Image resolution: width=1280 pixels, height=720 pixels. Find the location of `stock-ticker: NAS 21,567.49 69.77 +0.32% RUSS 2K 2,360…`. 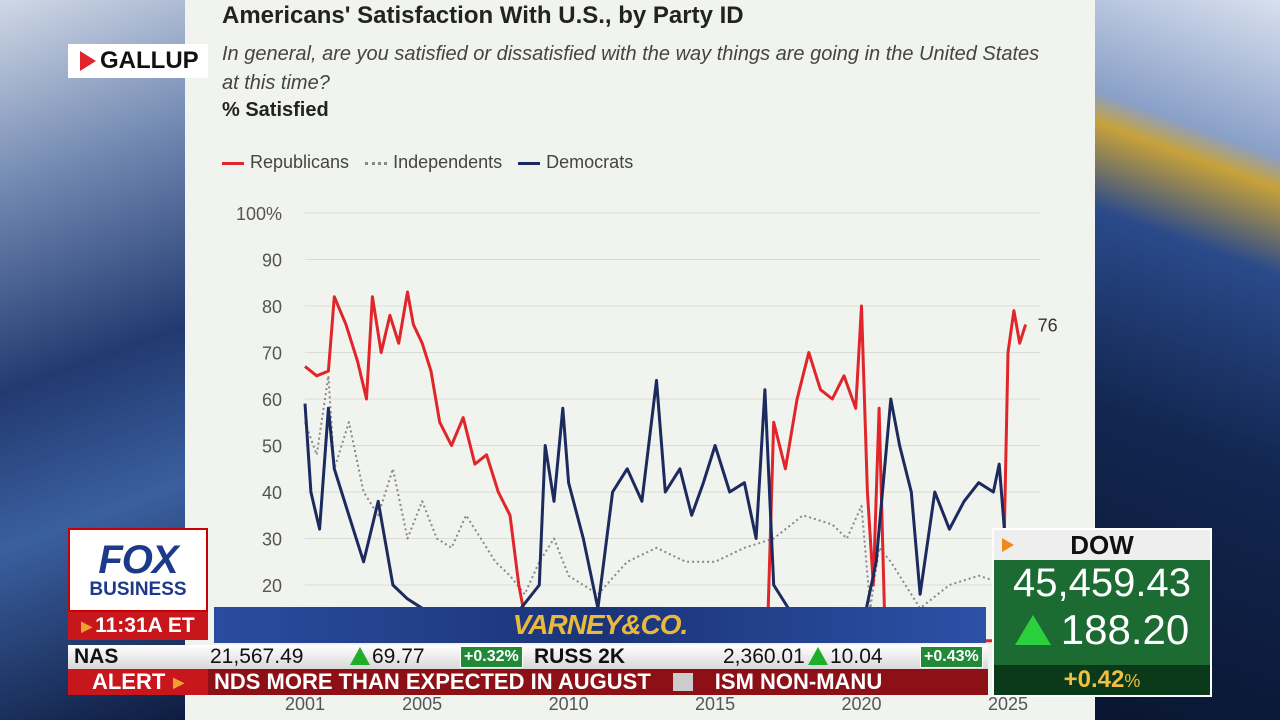

stock-ticker: NAS 21,567.49 69.77 +0.32% RUSS 2K 2,360… is located at coordinates (528, 657).